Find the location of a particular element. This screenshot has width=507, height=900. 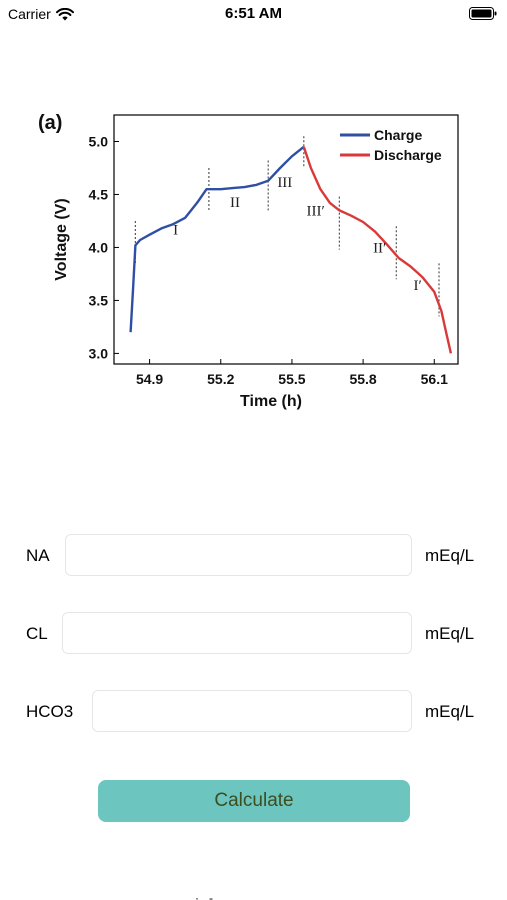

region-annotation: I is located at coordinates (175, 231).